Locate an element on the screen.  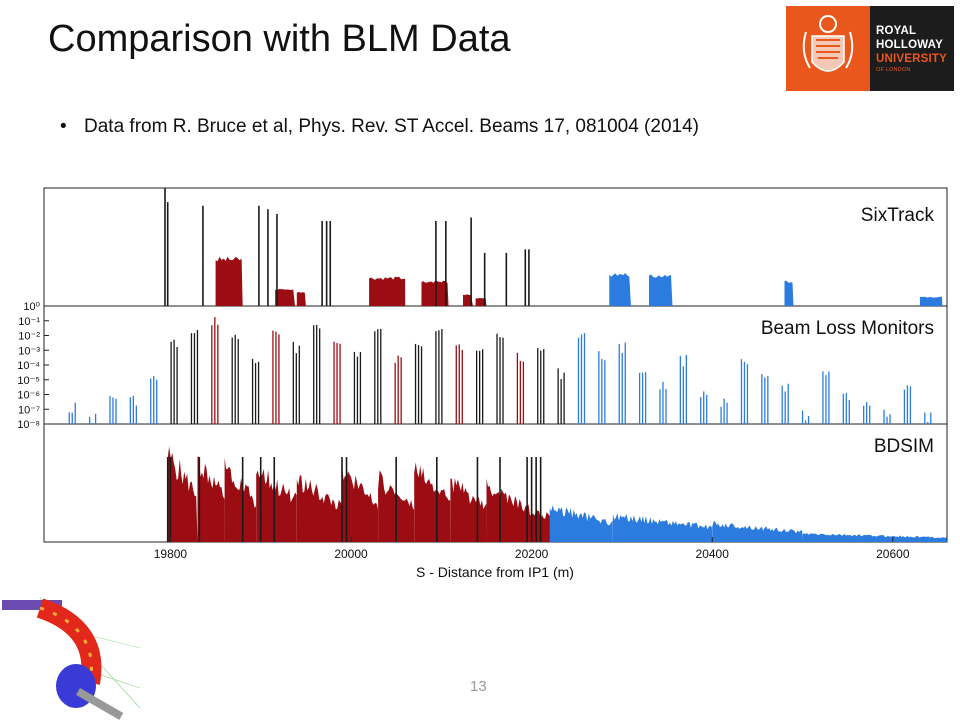
beamline-render-image is located at coordinates (71, 658).